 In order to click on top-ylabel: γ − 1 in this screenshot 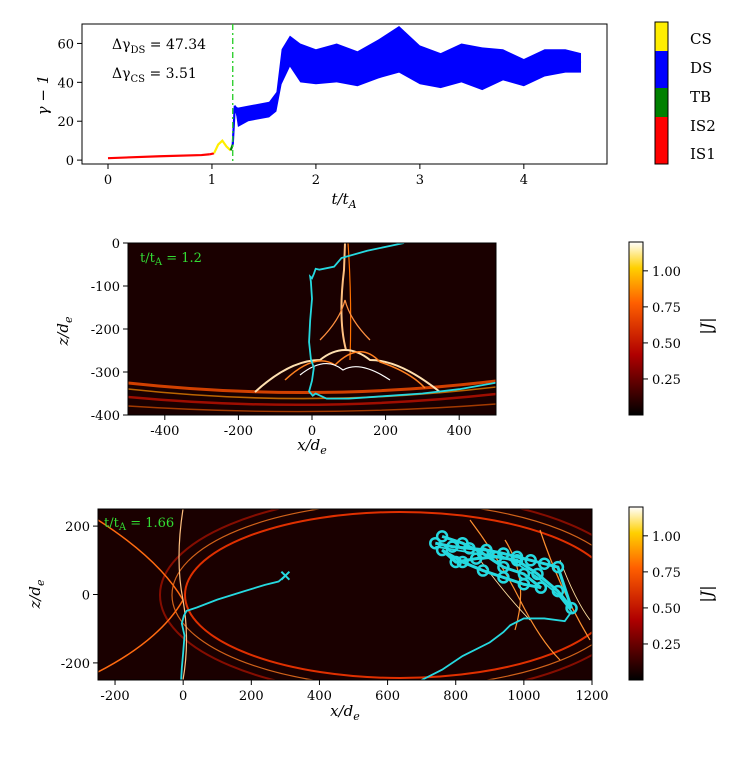, I will do `click(43, 95)`.